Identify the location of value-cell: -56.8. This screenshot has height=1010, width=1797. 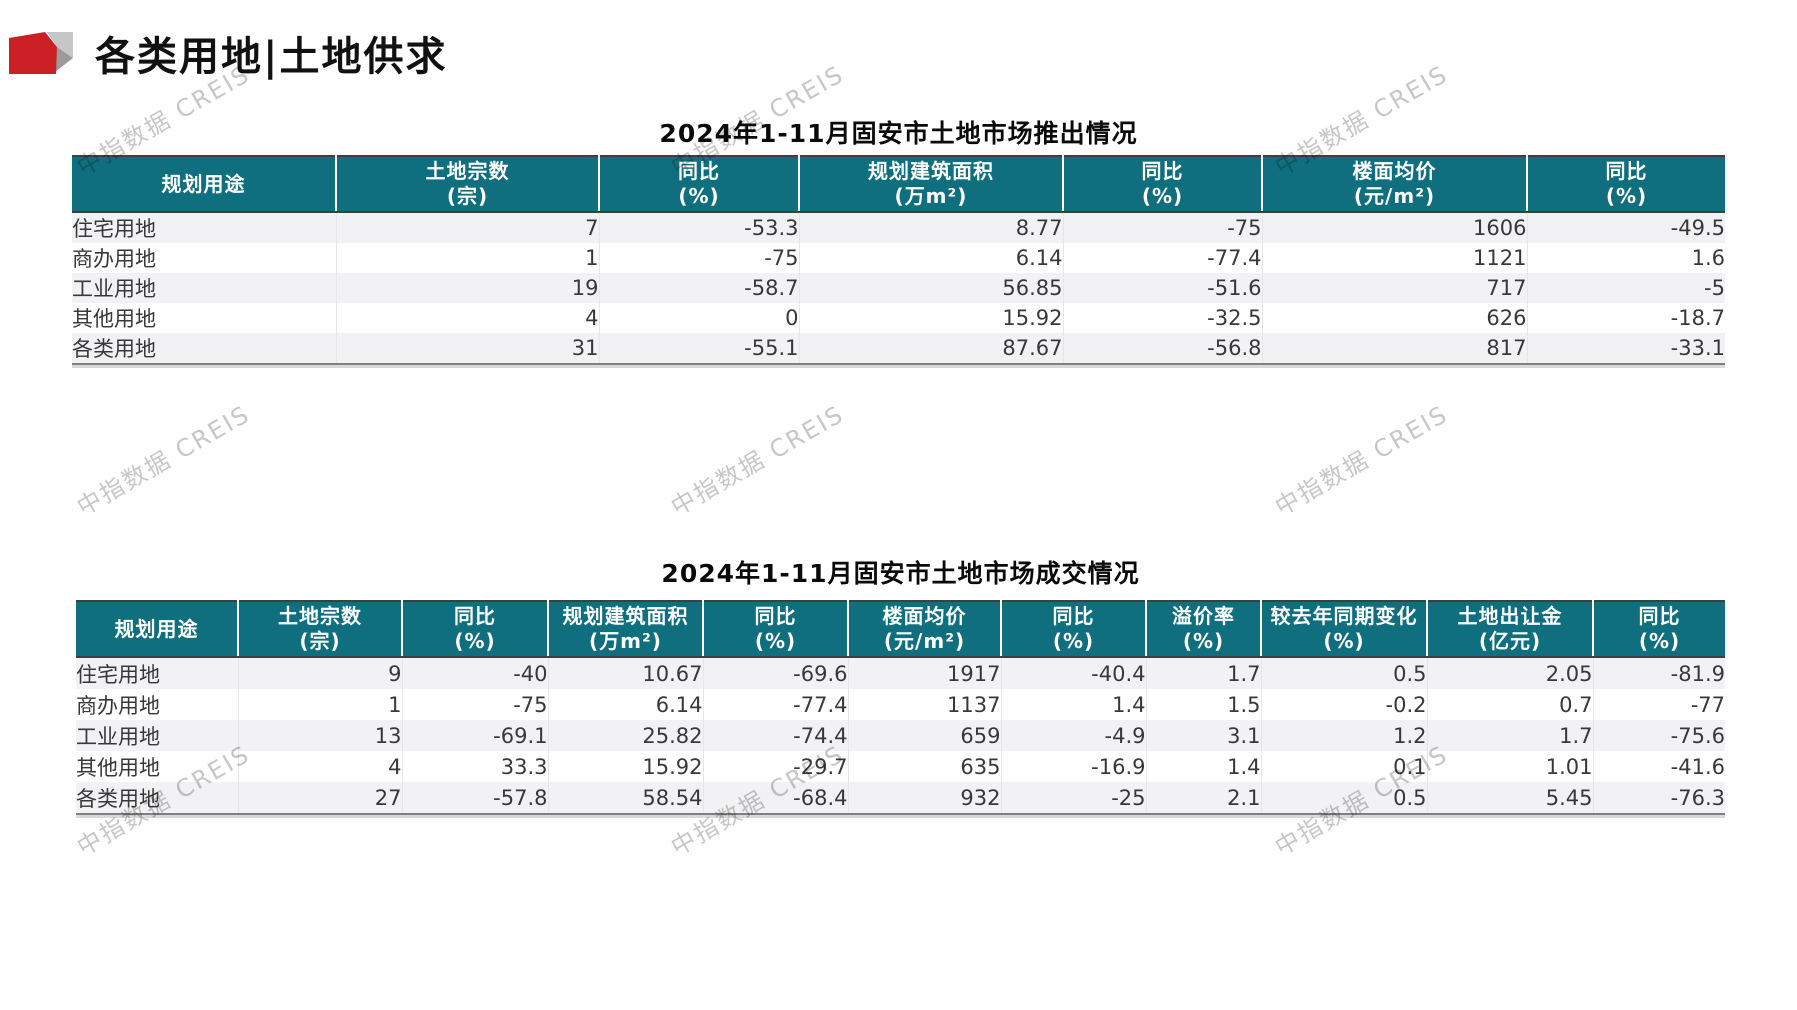
(1163, 348).